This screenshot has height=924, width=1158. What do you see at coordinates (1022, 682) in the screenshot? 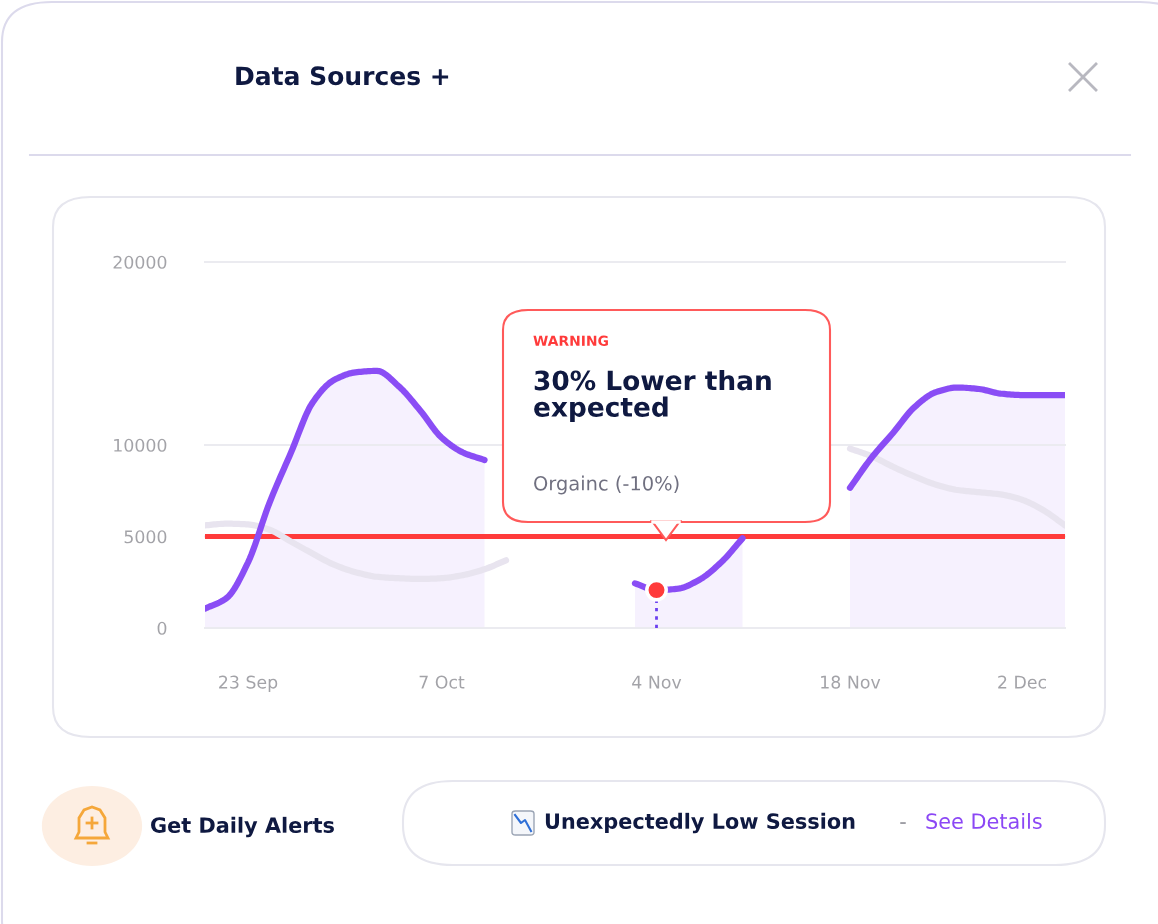
I see `x-tick-label: 2 Dec` at bounding box center [1022, 682].